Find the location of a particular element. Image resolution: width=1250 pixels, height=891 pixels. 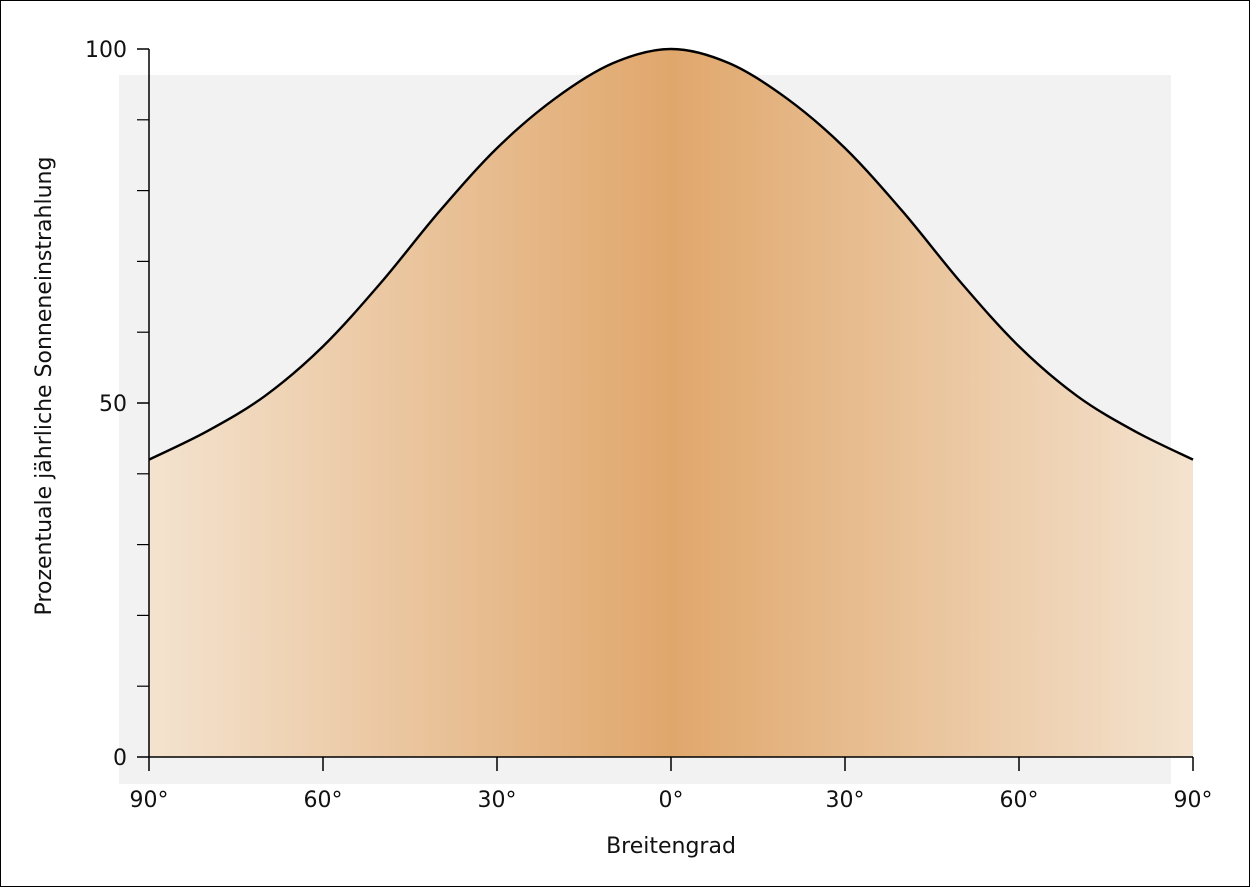

x-tick-label-0: 90° is located at coordinates (149, 800).